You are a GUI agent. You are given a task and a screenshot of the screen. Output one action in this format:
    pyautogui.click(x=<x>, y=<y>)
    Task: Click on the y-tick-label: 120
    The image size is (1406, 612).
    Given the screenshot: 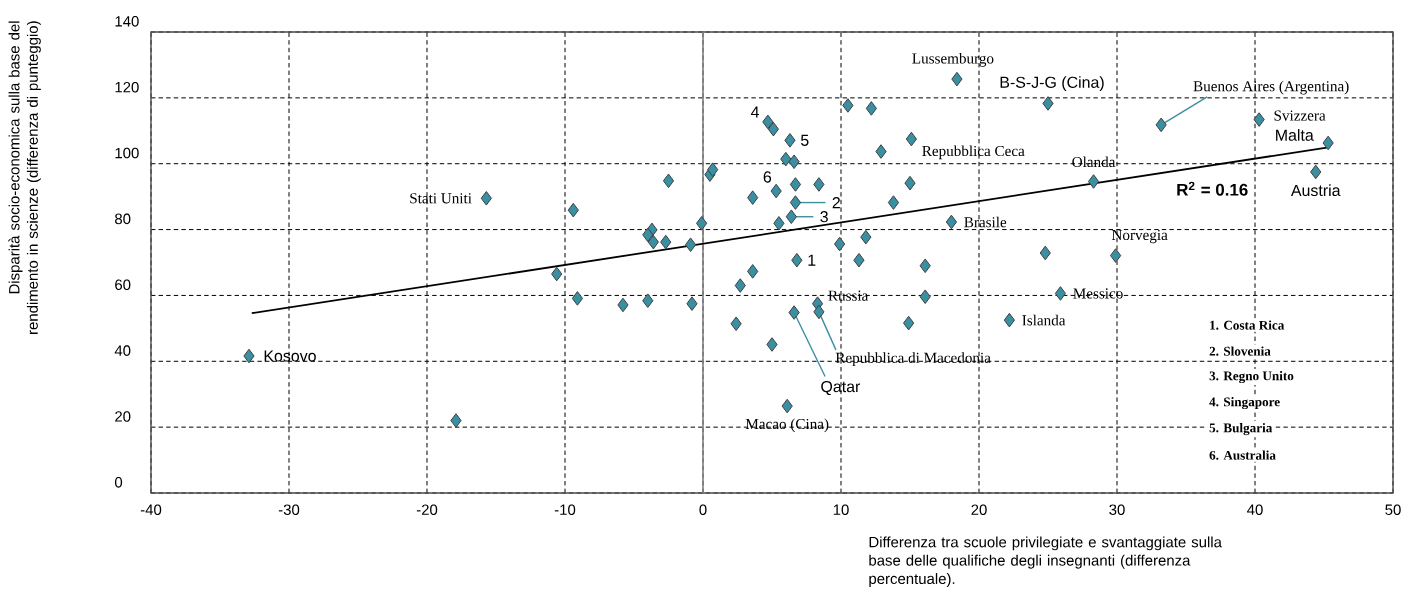 What is the action you would take?
    pyautogui.click(x=127, y=87)
    